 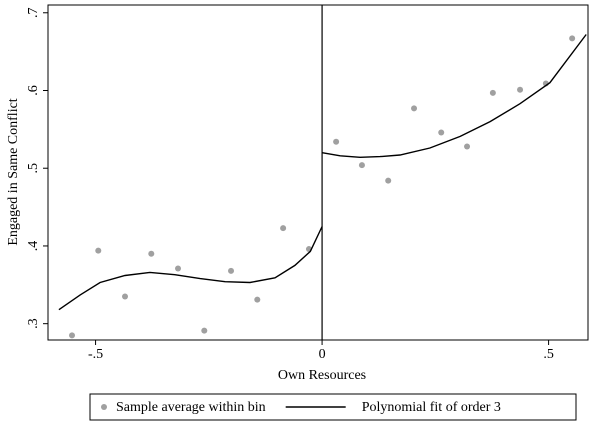 I want to click on y-tick-label: .7, so click(x=33, y=13).